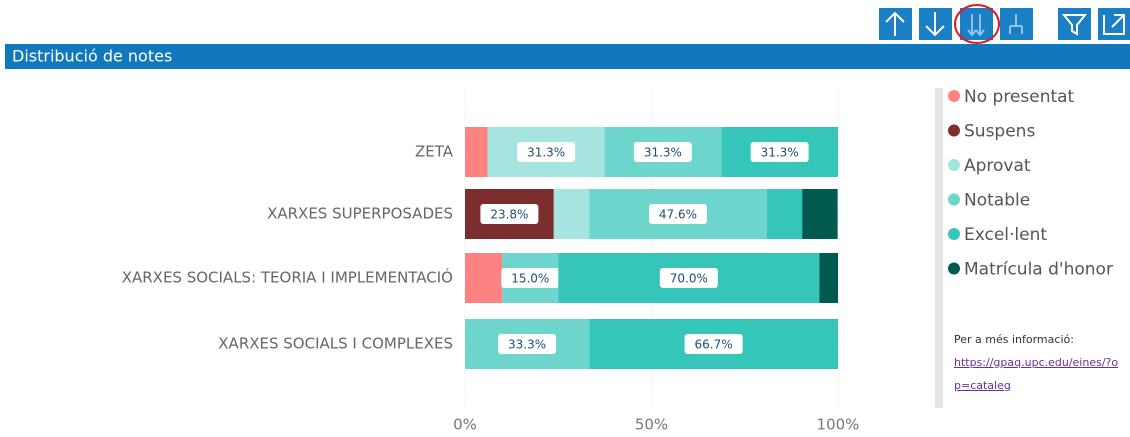 This screenshot has width=1130, height=437. I want to click on toolbar, so click(1004, 24).